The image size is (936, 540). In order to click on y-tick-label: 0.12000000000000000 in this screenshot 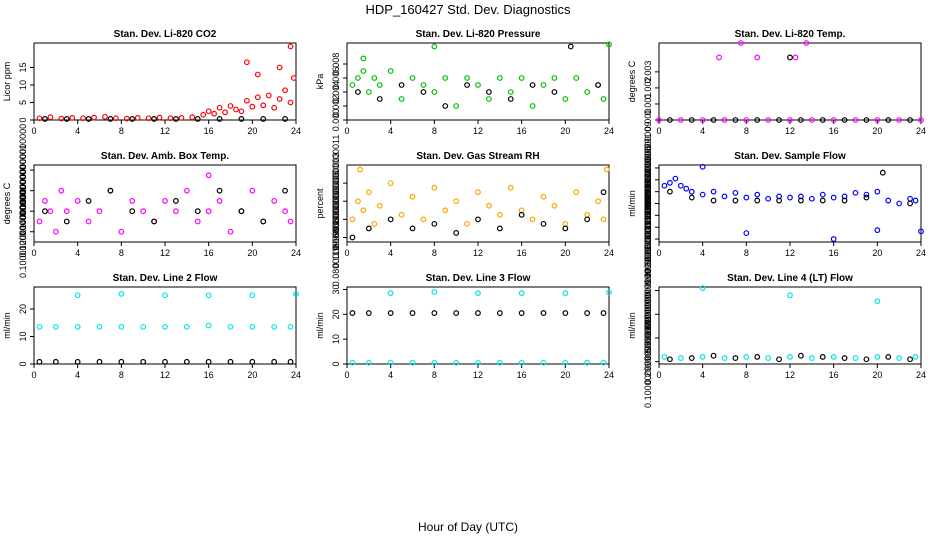, I will do `click(23, 211)`.